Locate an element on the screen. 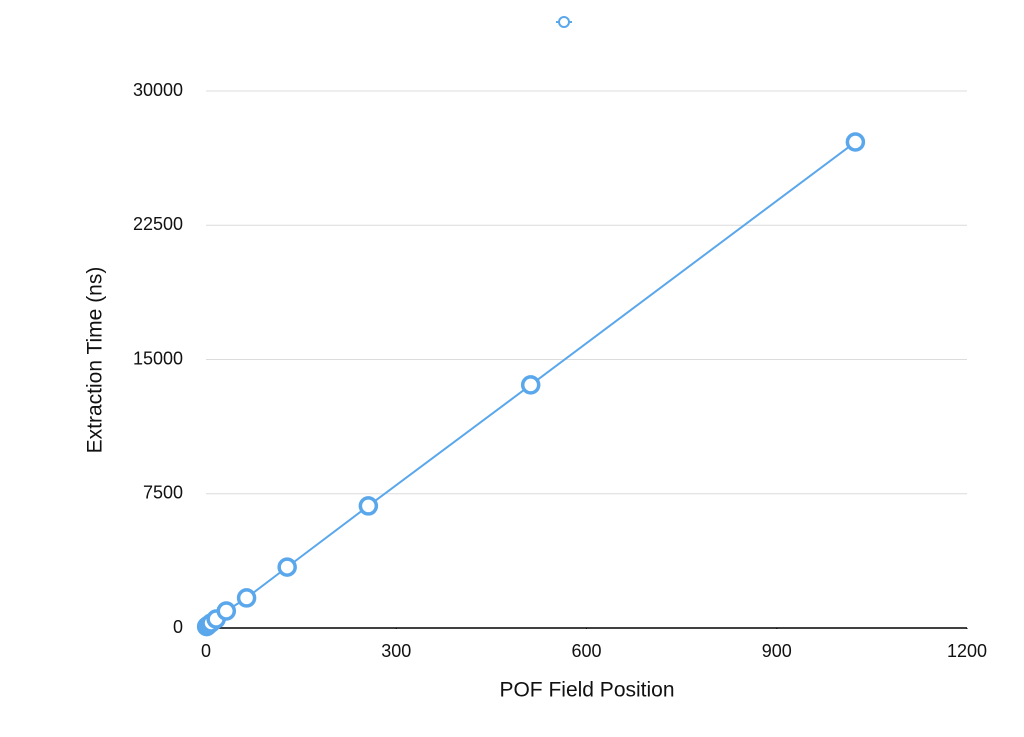 The height and width of the screenshot is (737, 1024). legend-marker is located at coordinates (564, 22).